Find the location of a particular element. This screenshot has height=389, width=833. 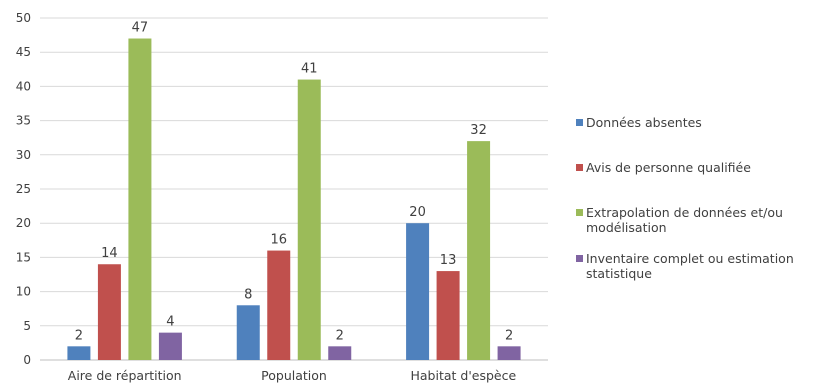

y-tick-label: 50 is located at coordinates (23, 18).